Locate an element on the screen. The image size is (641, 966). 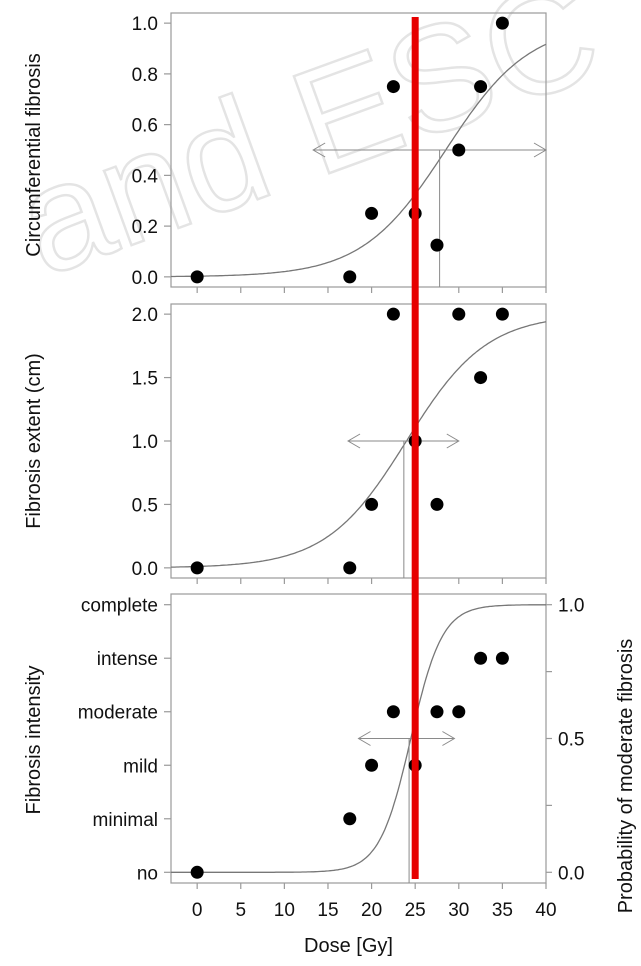
y-tick-label: 0.8 is located at coordinates (145, 75).